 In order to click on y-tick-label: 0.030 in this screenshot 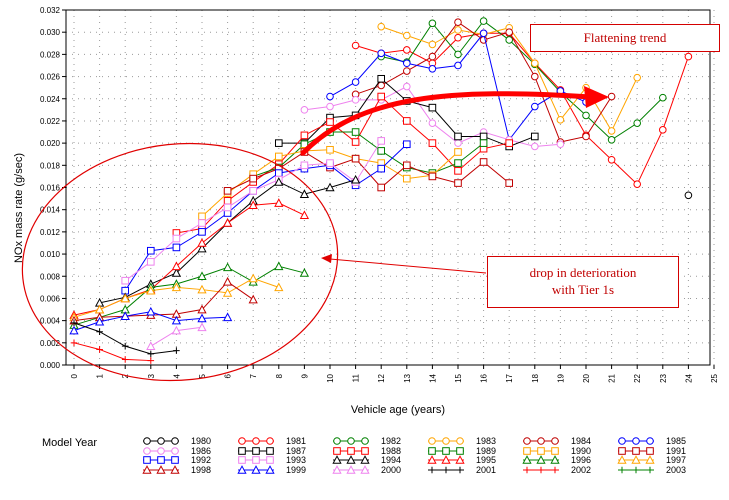, I will do `click(50, 32)`.